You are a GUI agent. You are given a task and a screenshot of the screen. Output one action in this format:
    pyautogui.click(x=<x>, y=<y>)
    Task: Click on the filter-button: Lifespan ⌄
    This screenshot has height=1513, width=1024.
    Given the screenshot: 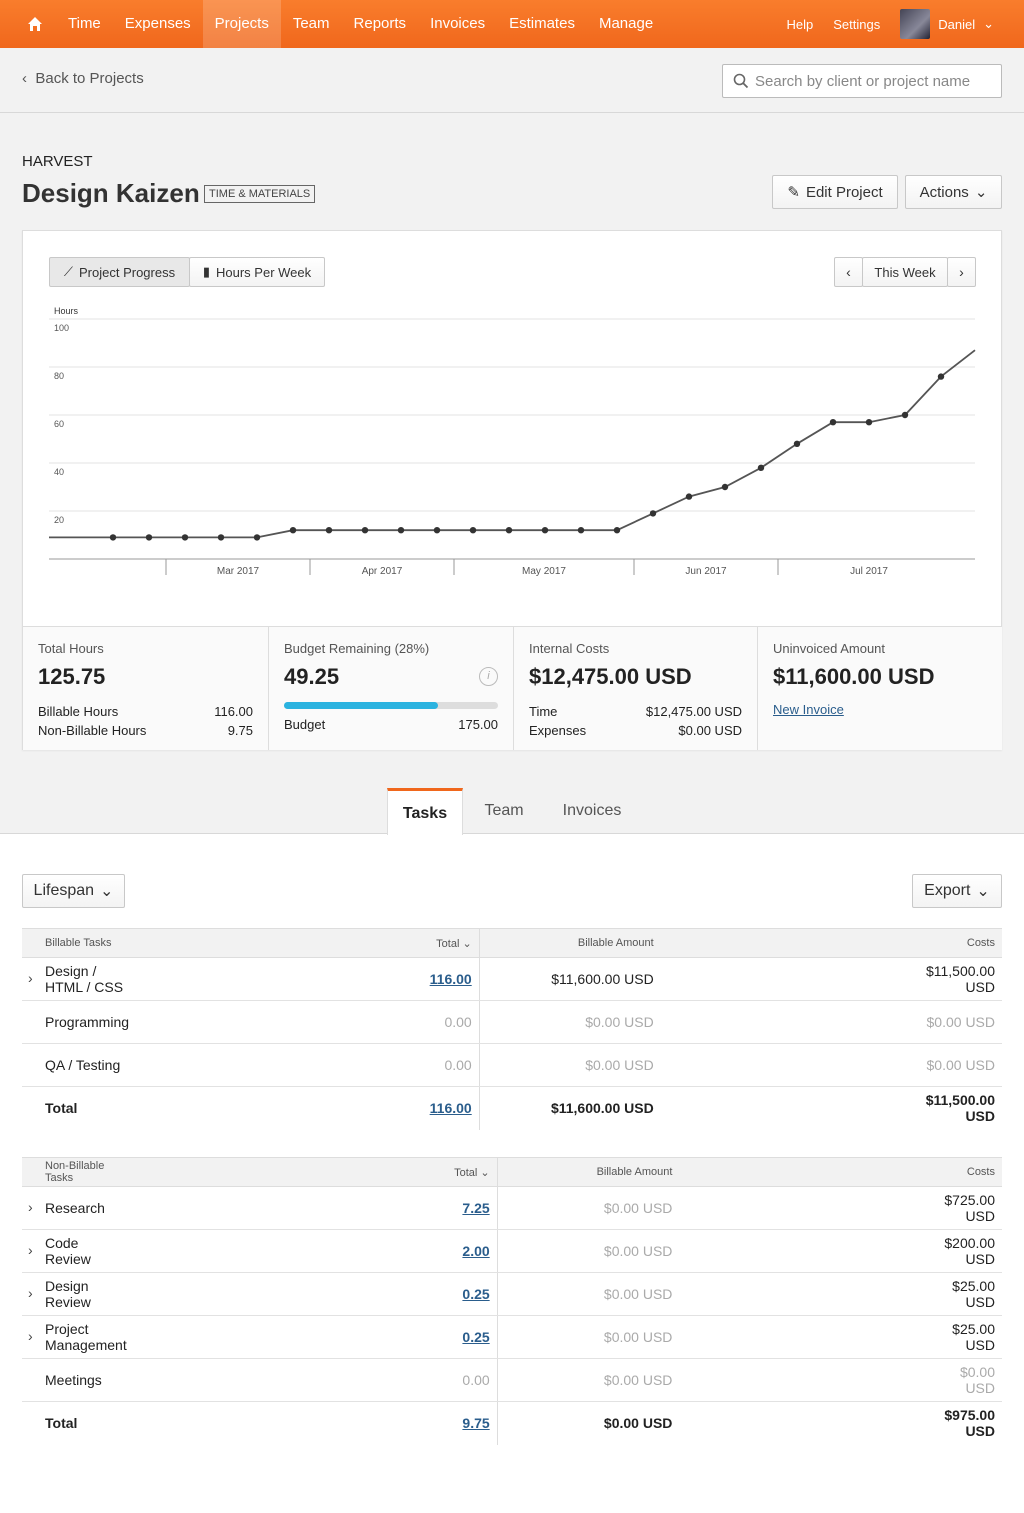 What is the action you would take?
    pyautogui.click(x=73, y=891)
    